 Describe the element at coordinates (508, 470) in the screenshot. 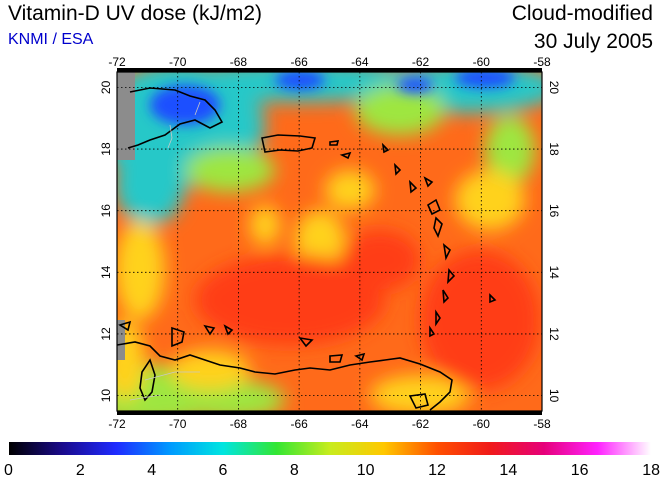

I see `colorbar-tick-label: 14` at that location.